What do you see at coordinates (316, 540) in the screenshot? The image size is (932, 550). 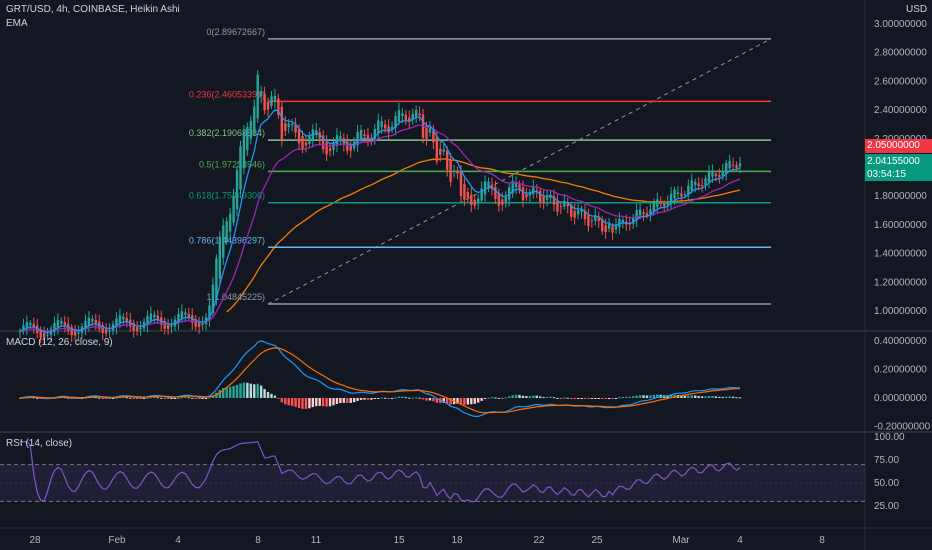 I see `time-axis-label: 11` at bounding box center [316, 540].